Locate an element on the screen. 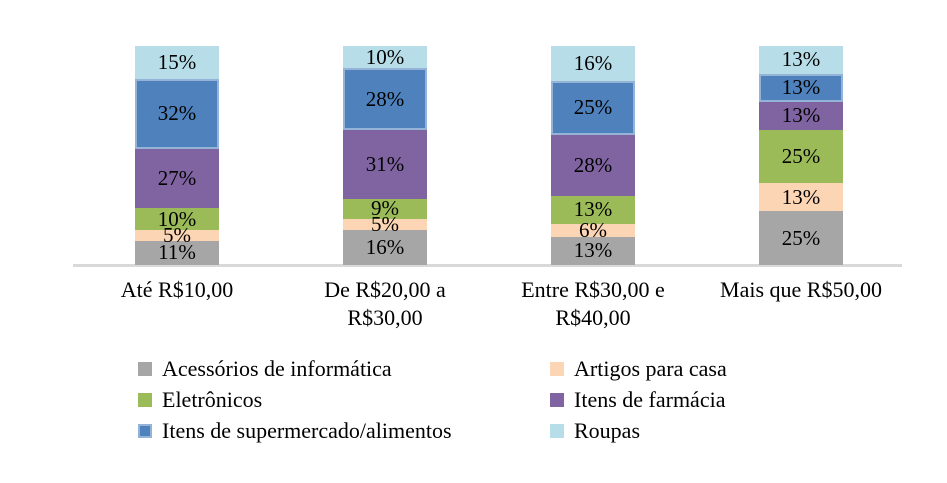 This screenshot has height=483, width=947. stacked-bar-1: 11% 5% 10% 27% 32% 15% is located at coordinates (177, 155).